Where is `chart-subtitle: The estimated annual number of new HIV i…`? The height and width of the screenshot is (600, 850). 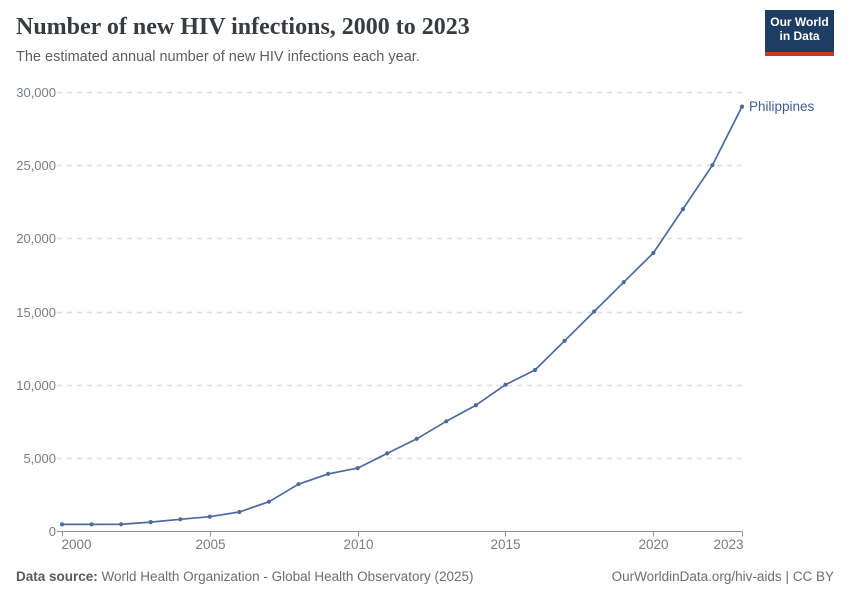
chart-subtitle: The estimated annual number of new HIV i… is located at coordinates (218, 57).